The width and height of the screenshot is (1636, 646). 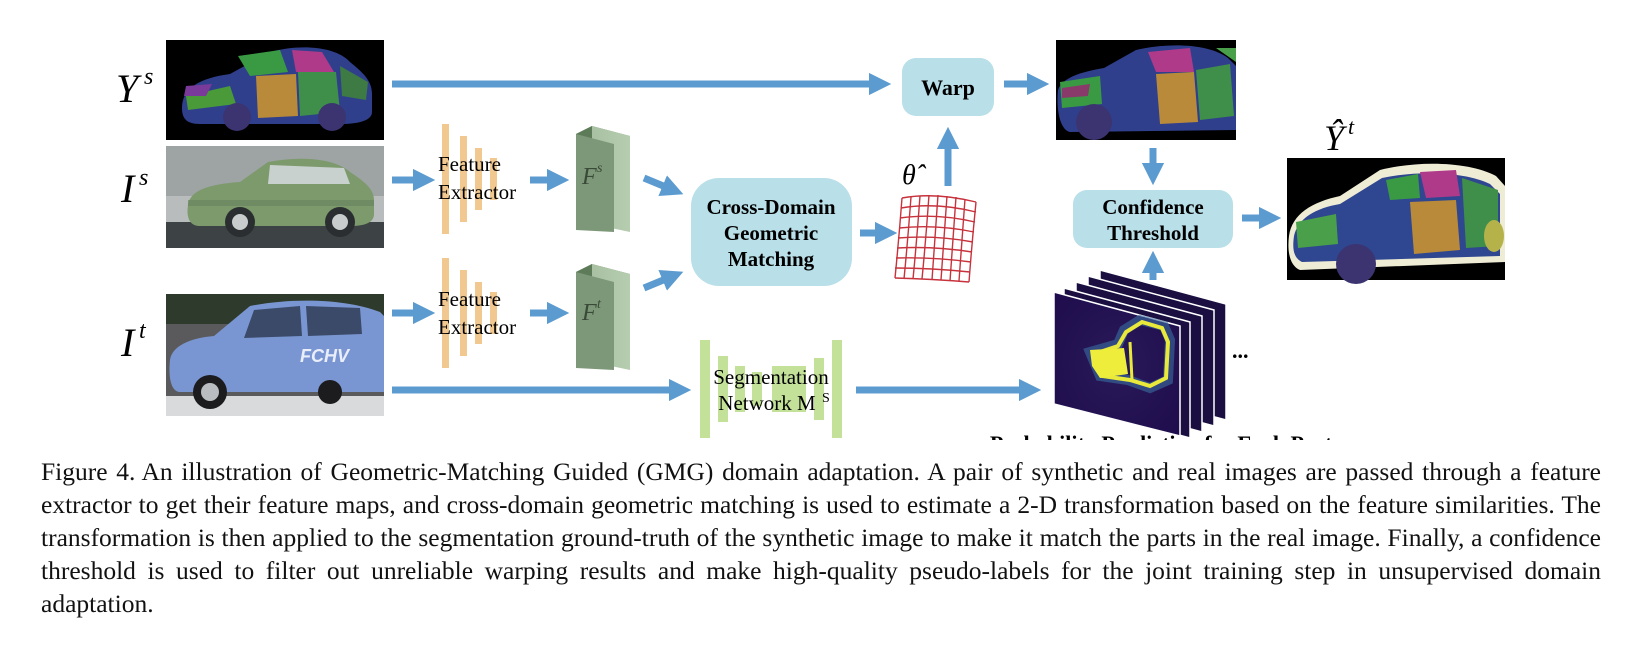 What do you see at coordinates (935, 238) in the screenshot?
I see `warp-grid-icon` at bounding box center [935, 238].